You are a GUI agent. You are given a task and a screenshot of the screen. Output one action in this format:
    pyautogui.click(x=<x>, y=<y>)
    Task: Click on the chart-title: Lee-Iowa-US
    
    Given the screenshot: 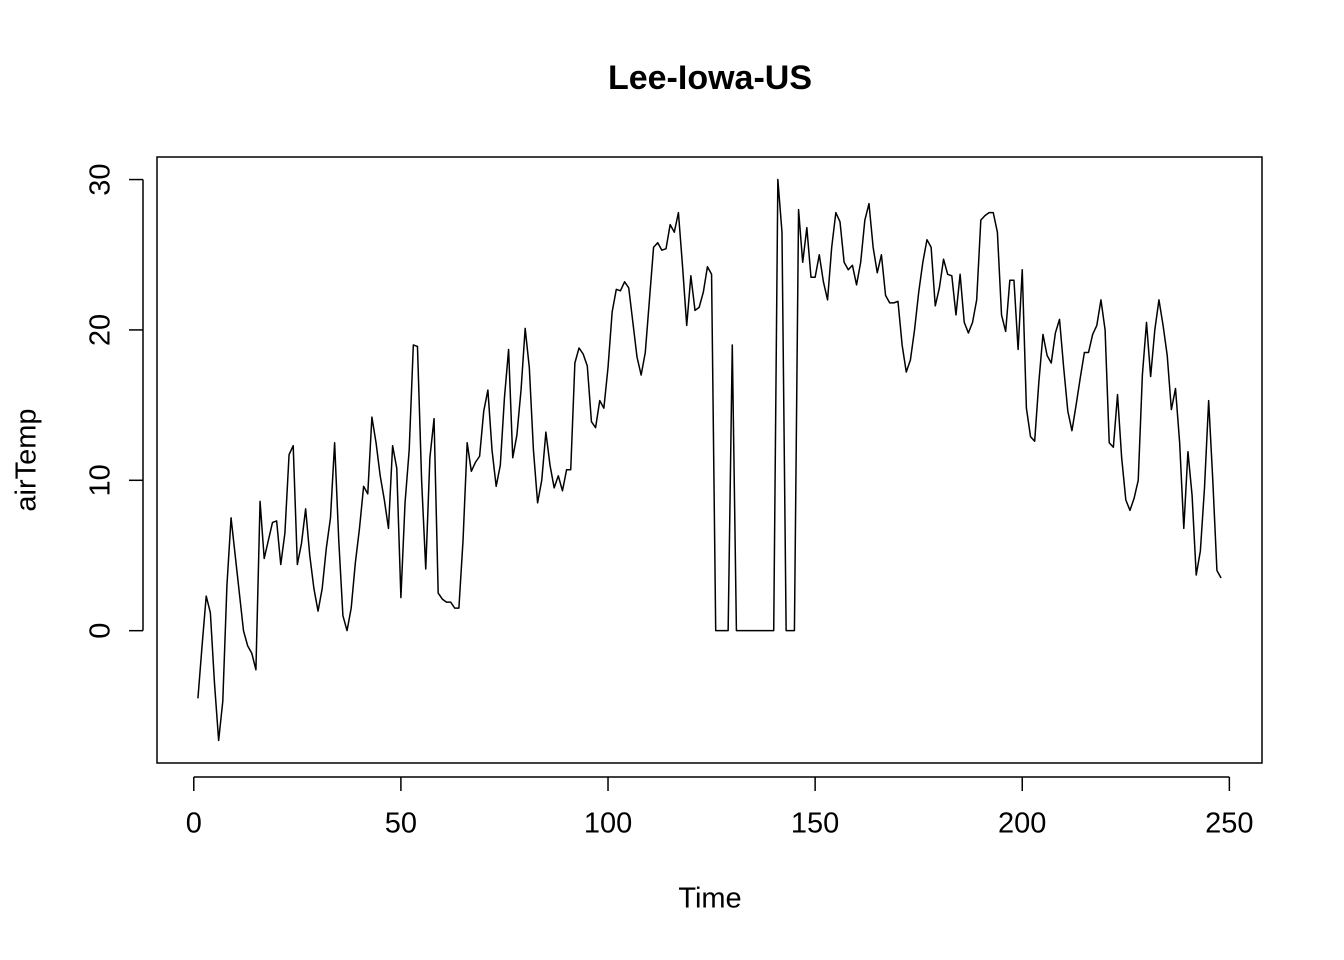 What is the action you would take?
    pyautogui.click(x=710, y=78)
    